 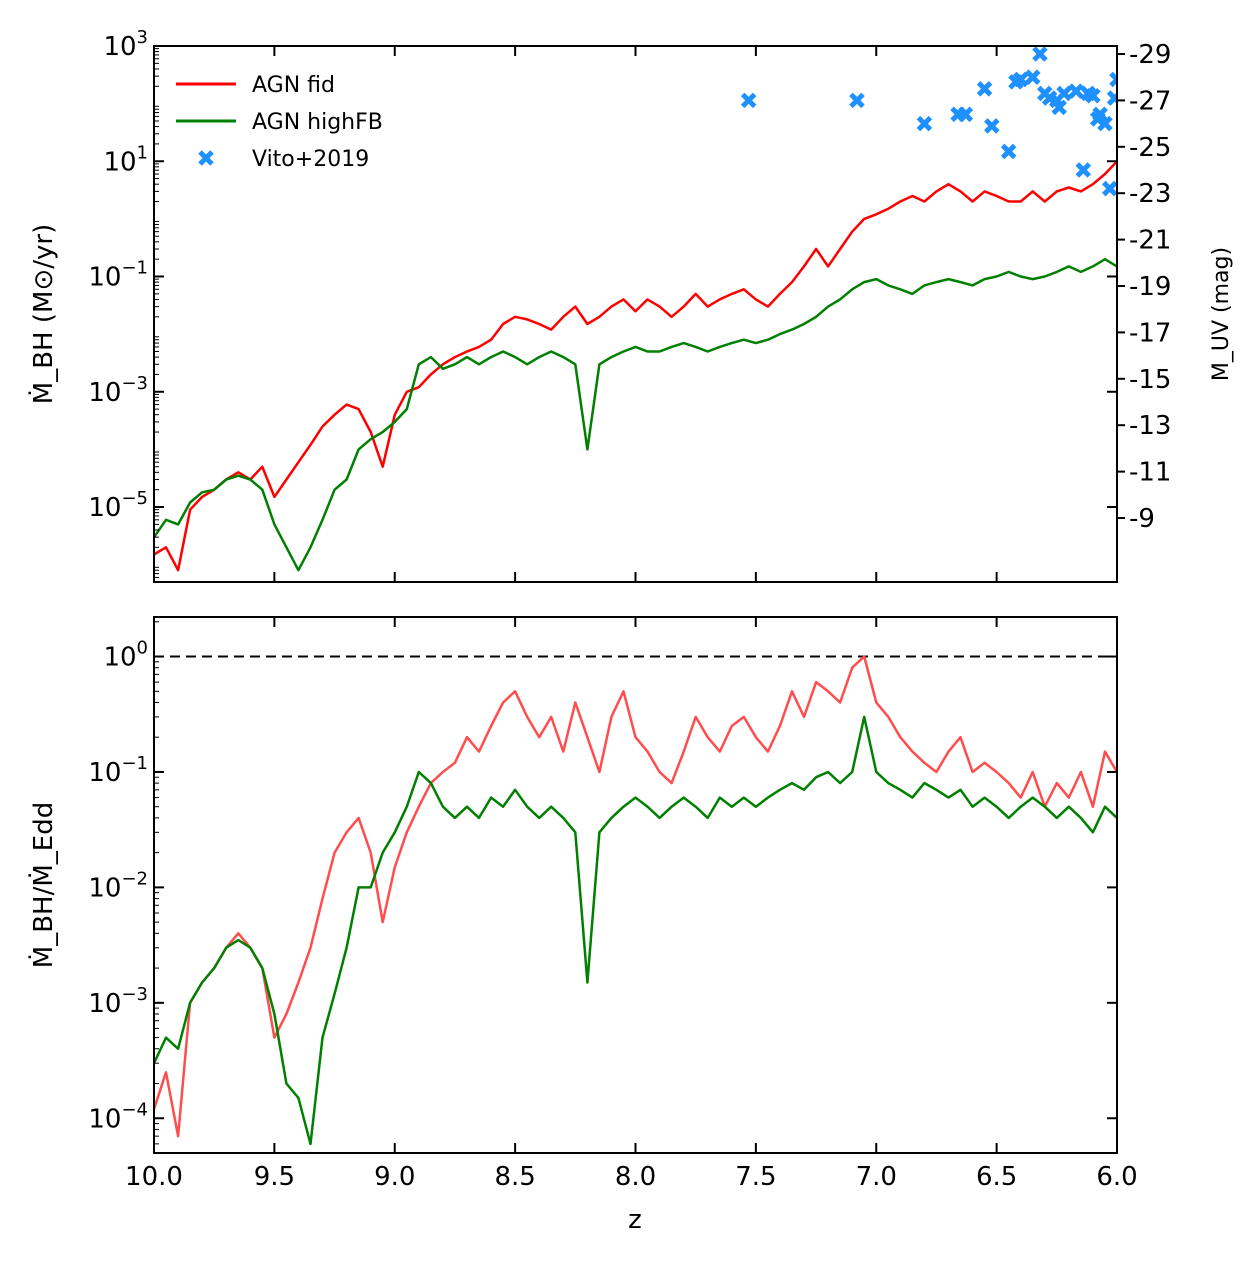 I want to click on top-right-axis-label: M_UV (mag), so click(x=1221, y=314).